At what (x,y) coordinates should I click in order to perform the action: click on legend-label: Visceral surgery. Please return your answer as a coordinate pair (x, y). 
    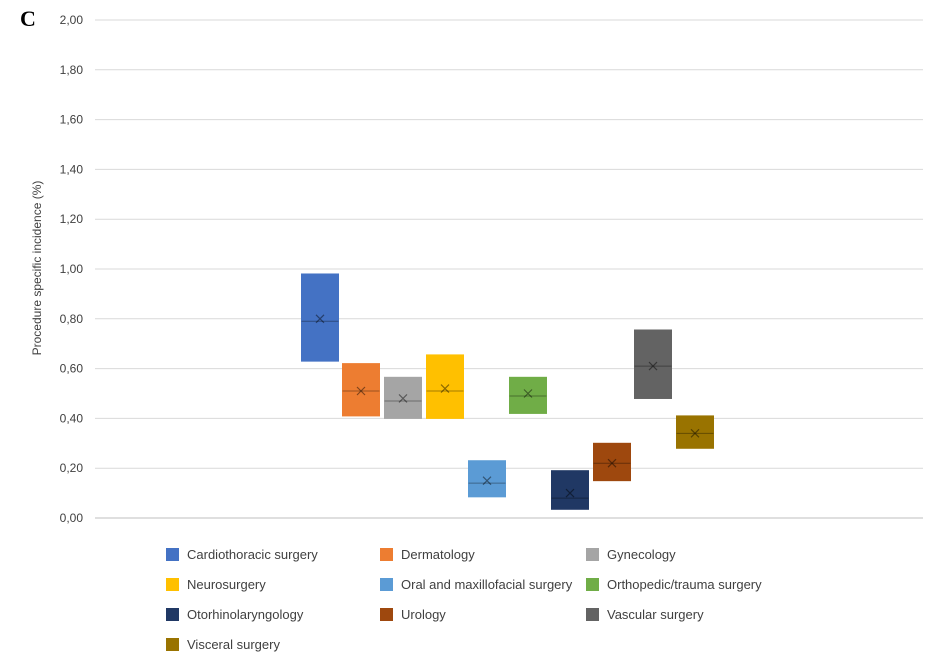
    Looking at the image, I should click on (233, 644).